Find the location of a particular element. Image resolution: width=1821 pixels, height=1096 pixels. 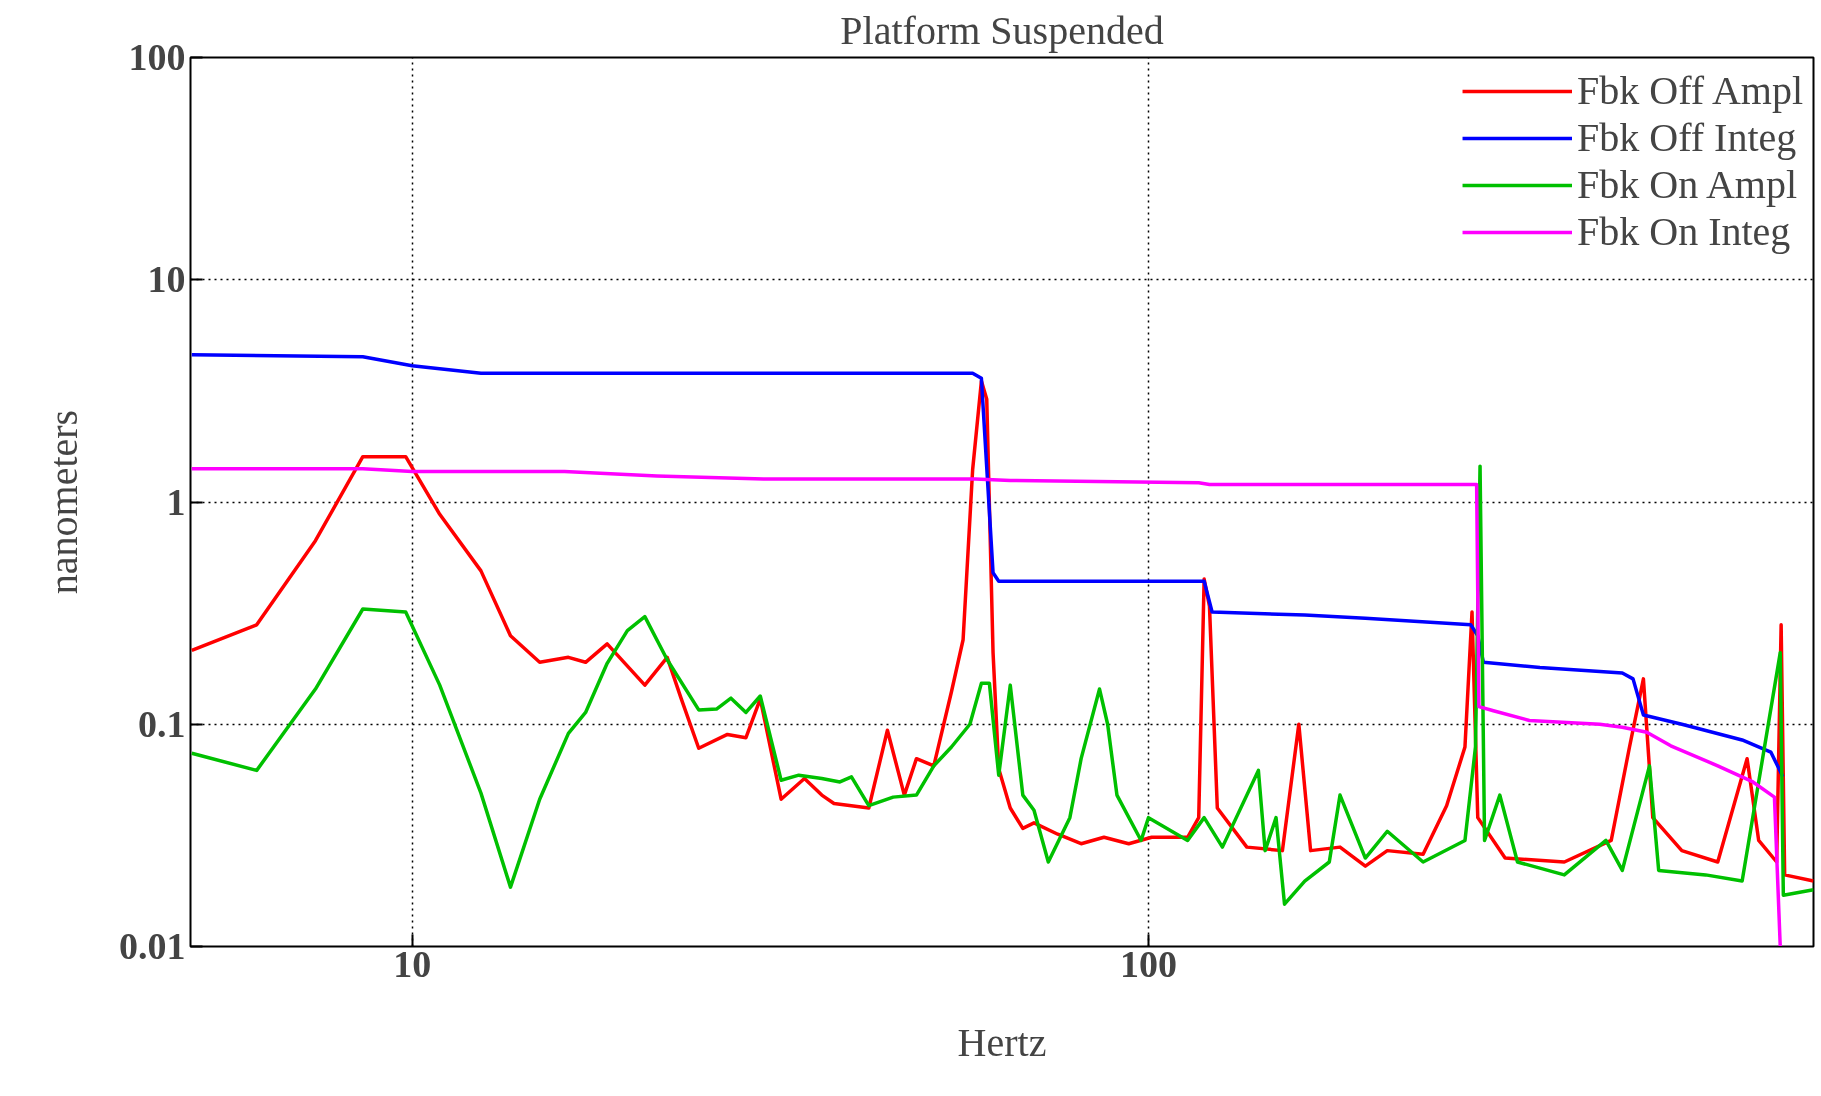

legend-label: Fbk On Integ is located at coordinates (1684, 231).